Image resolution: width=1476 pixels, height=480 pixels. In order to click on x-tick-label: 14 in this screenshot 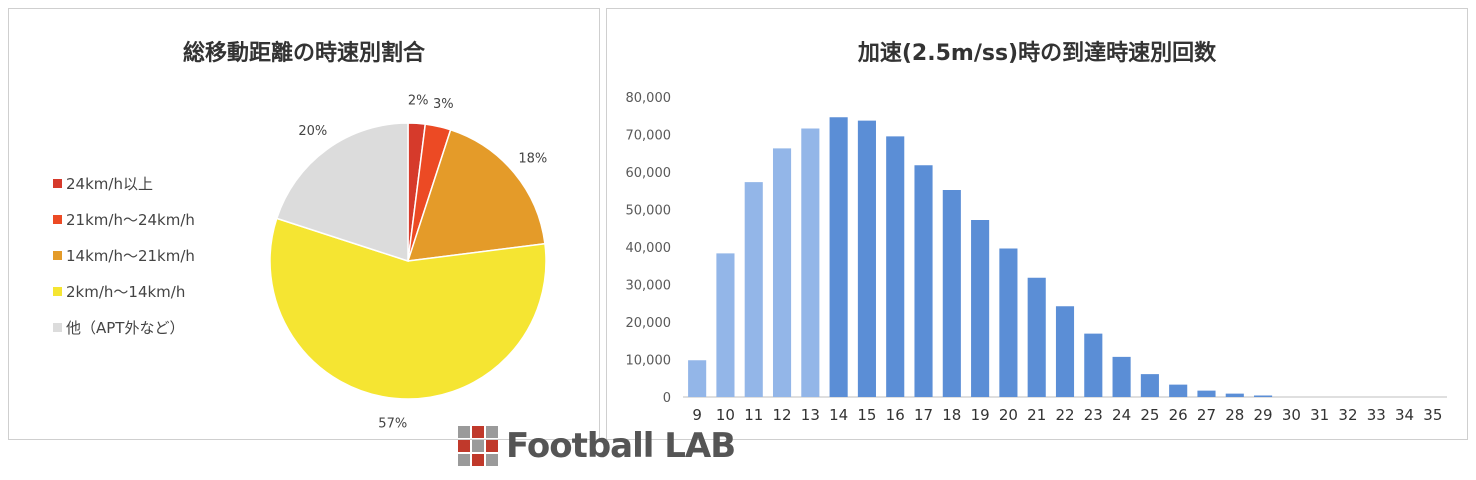, I will do `click(838, 415)`.